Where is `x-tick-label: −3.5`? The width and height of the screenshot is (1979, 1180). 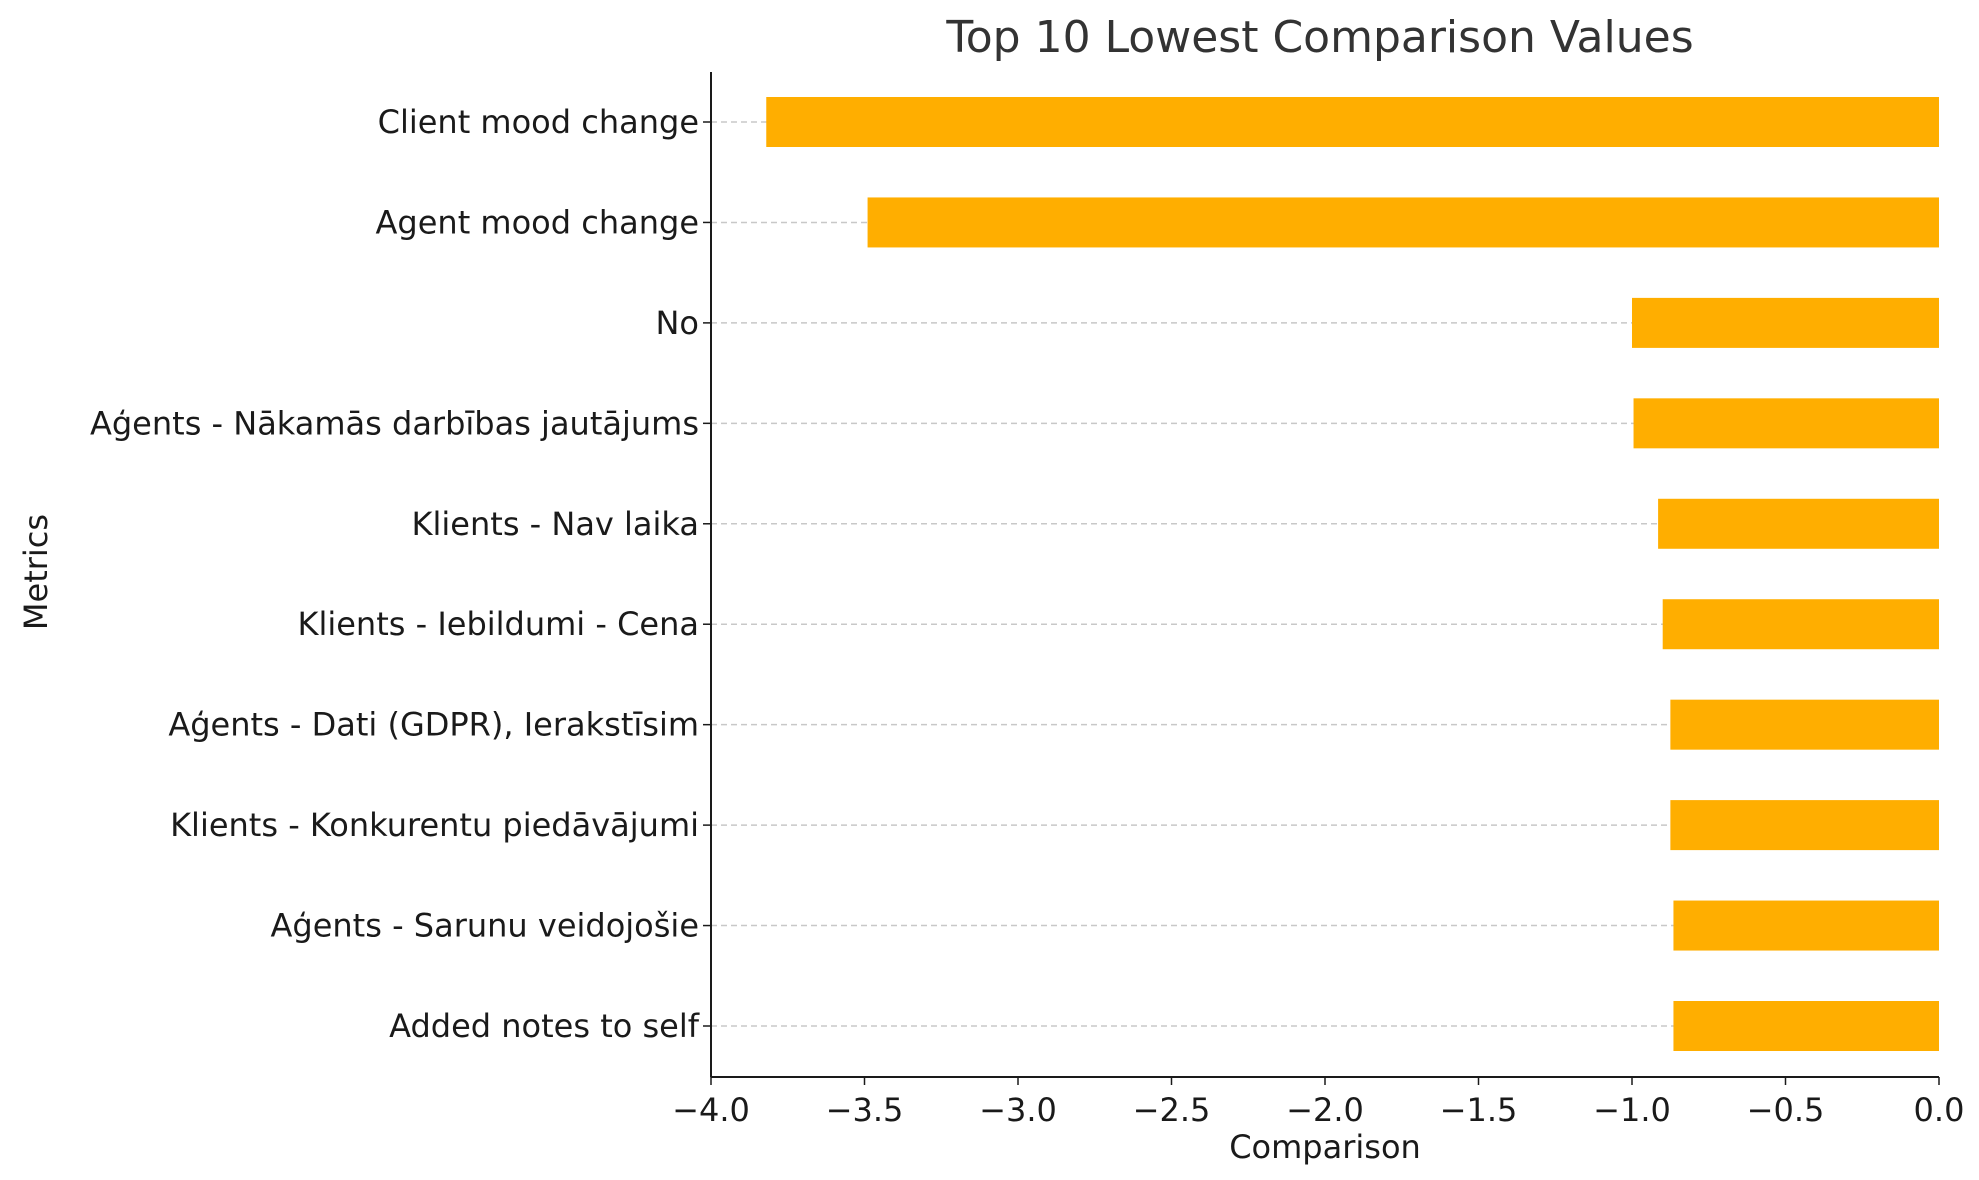 x-tick-label: −3.5 is located at coordinates (865, 1110).